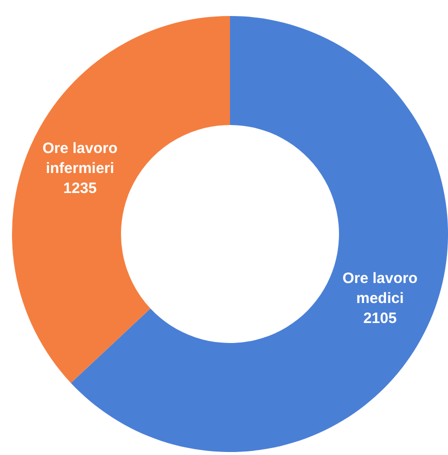 The height and width of the screenshot is (455, 448). I want to click on data-label: 2105, so click(380, 319).